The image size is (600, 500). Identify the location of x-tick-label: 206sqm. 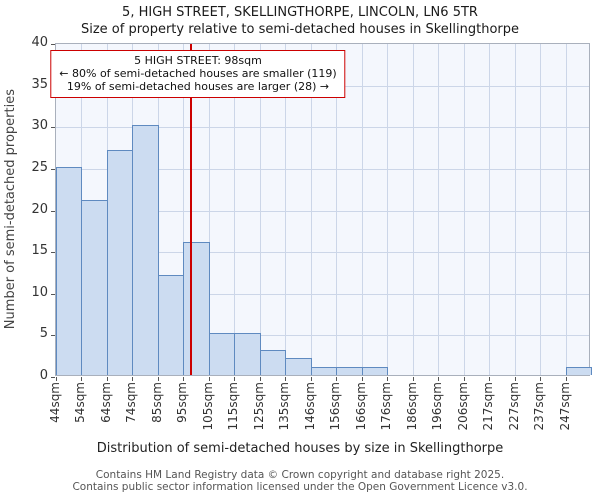
(462, 406).